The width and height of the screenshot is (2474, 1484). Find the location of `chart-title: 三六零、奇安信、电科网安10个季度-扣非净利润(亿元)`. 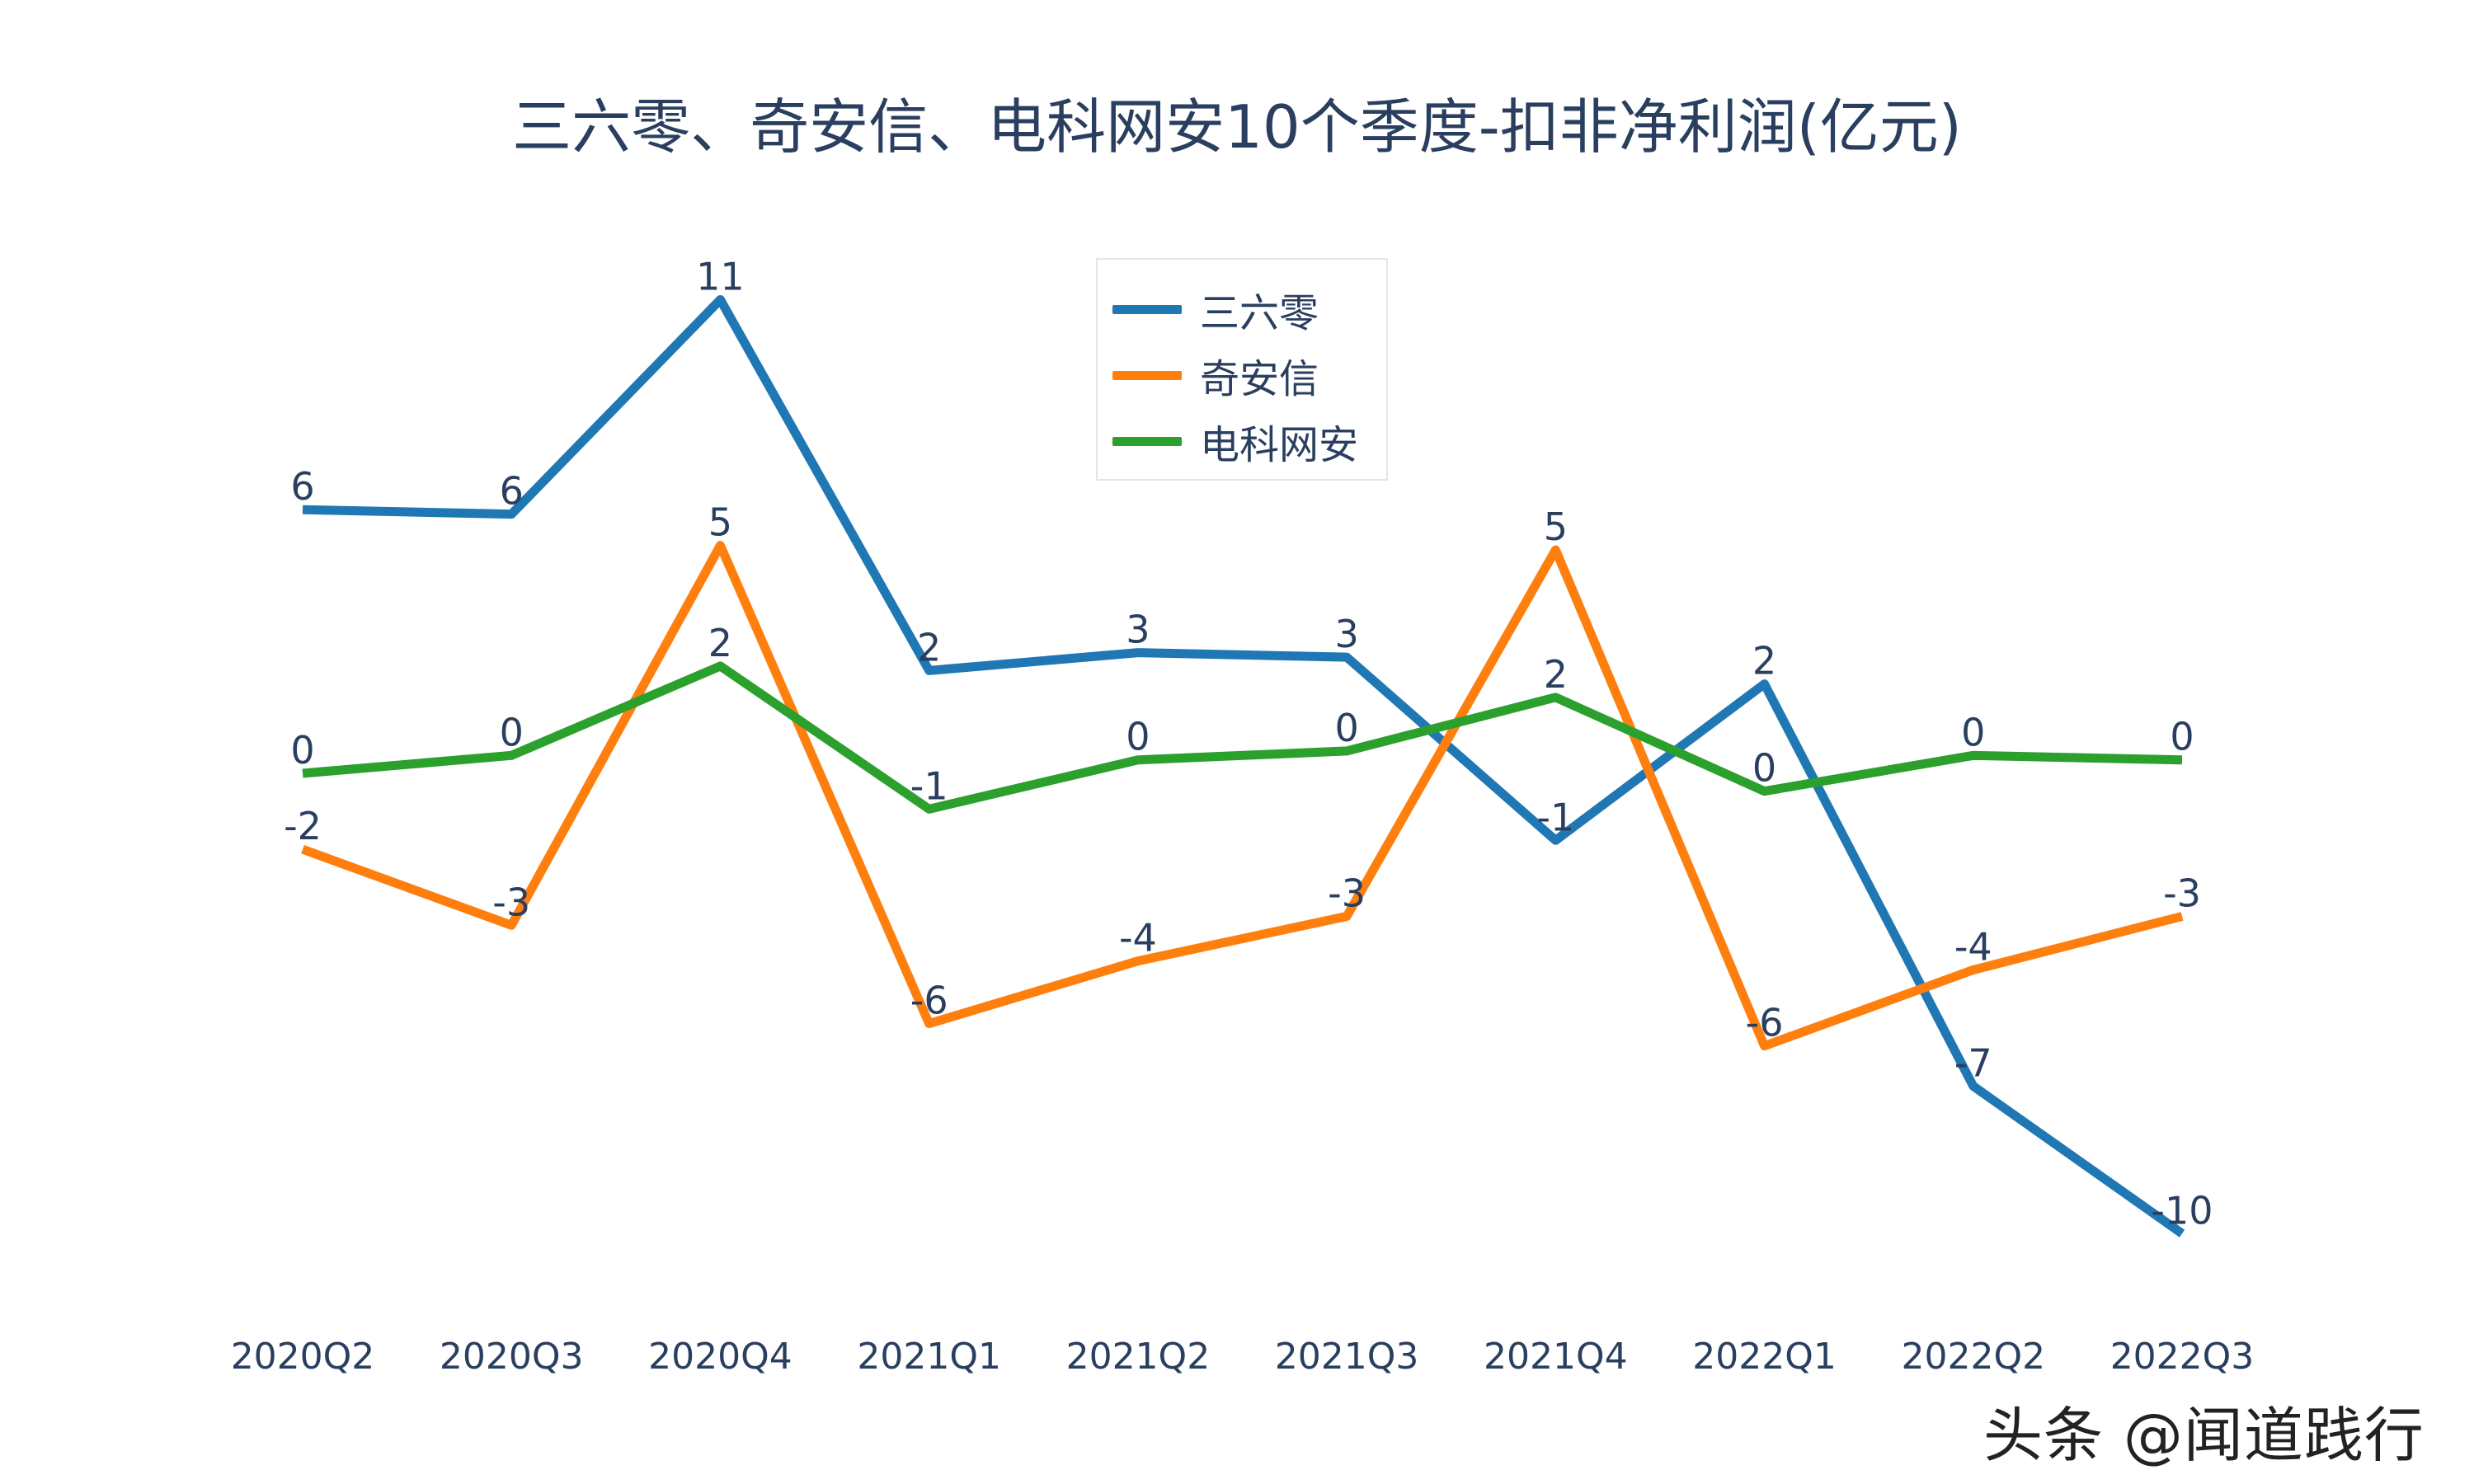

chart-title: 三六零、奇安信、电科网安10个季度-扣非净利润(亿元) is located at coordinates (1237, 127).